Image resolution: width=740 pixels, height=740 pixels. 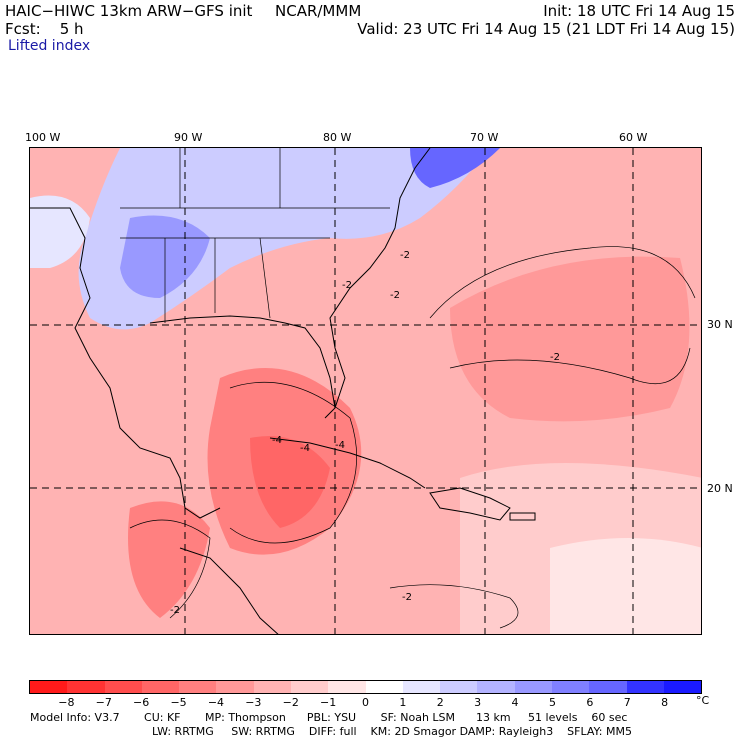 What do you see at coordinates (478, 702) in the screenshot?
I see `colorbar-label: 3` at bounding box center [478, 702].